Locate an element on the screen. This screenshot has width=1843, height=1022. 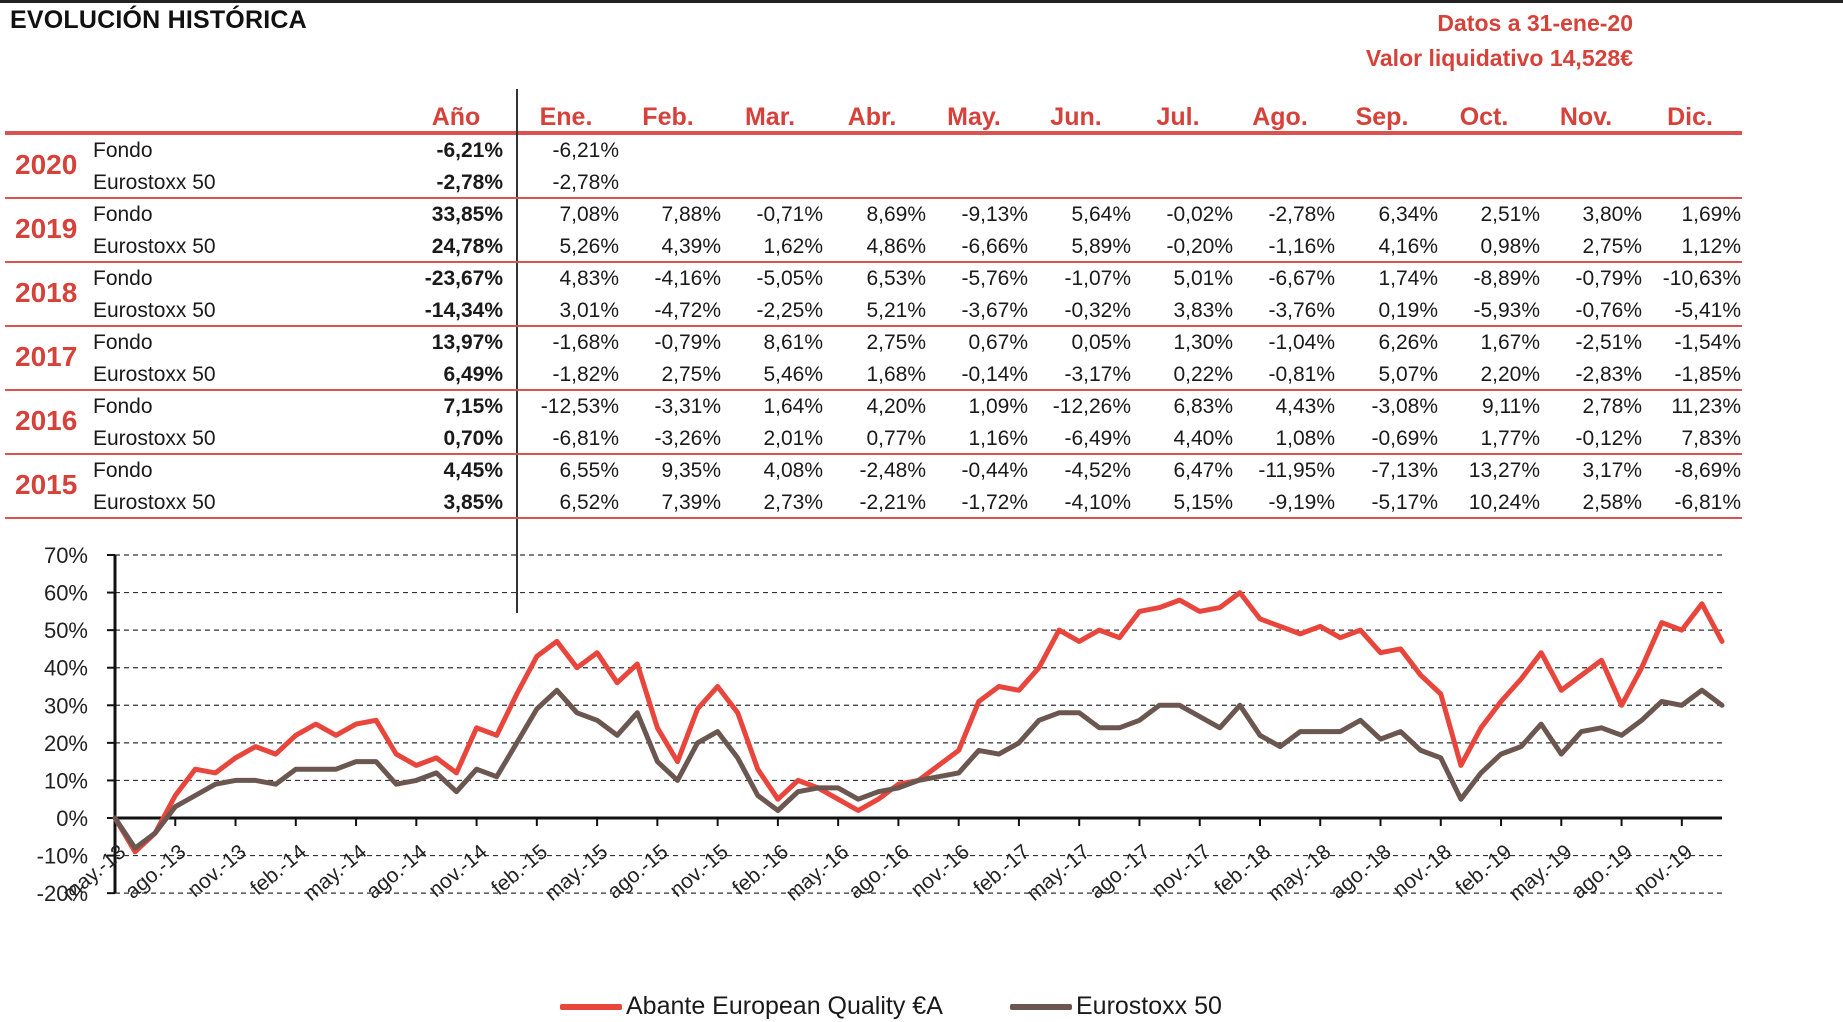
monthly-return-Sep.: 1,74% is located at coordinates (1408, 278).